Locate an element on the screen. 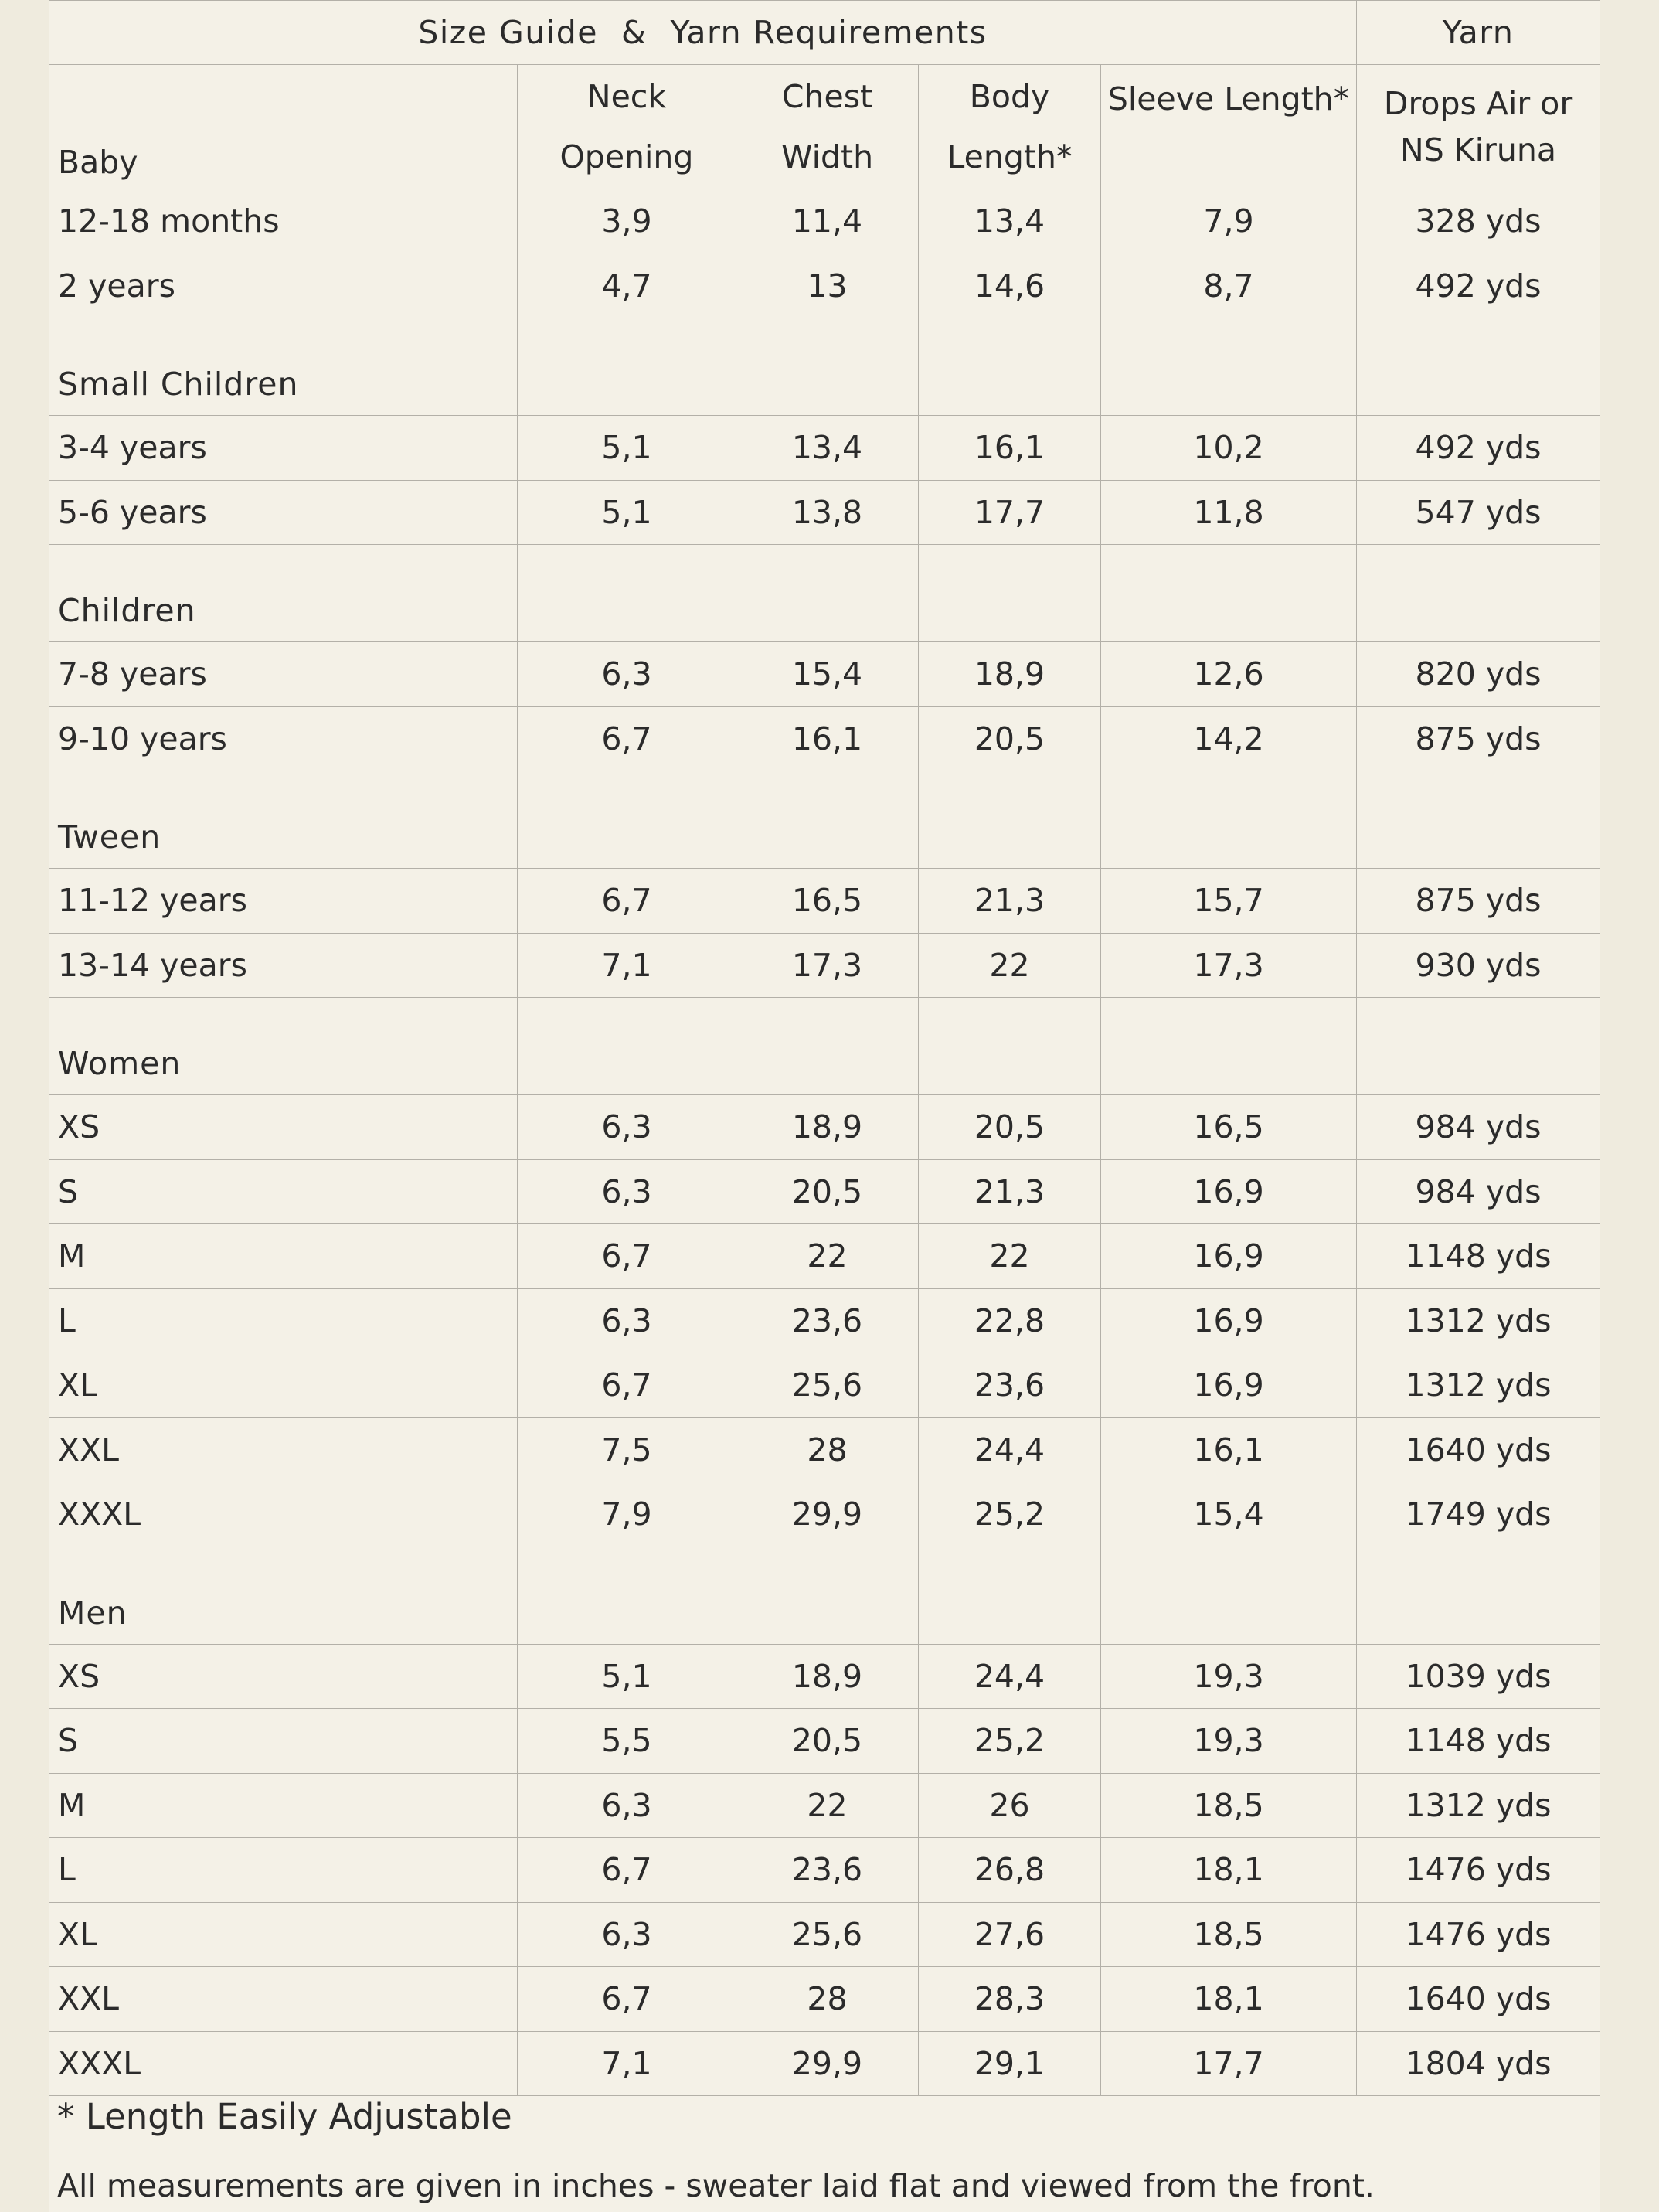  size-label: 9-10 years is located at coordinates (284, 738).